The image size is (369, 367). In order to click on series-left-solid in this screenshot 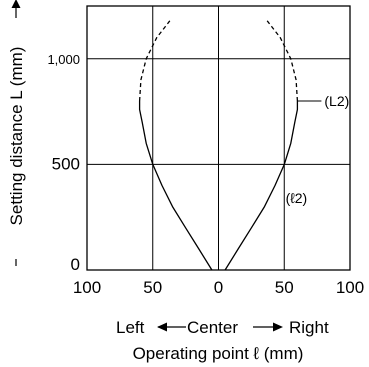, I will do `click(175, 186)`.